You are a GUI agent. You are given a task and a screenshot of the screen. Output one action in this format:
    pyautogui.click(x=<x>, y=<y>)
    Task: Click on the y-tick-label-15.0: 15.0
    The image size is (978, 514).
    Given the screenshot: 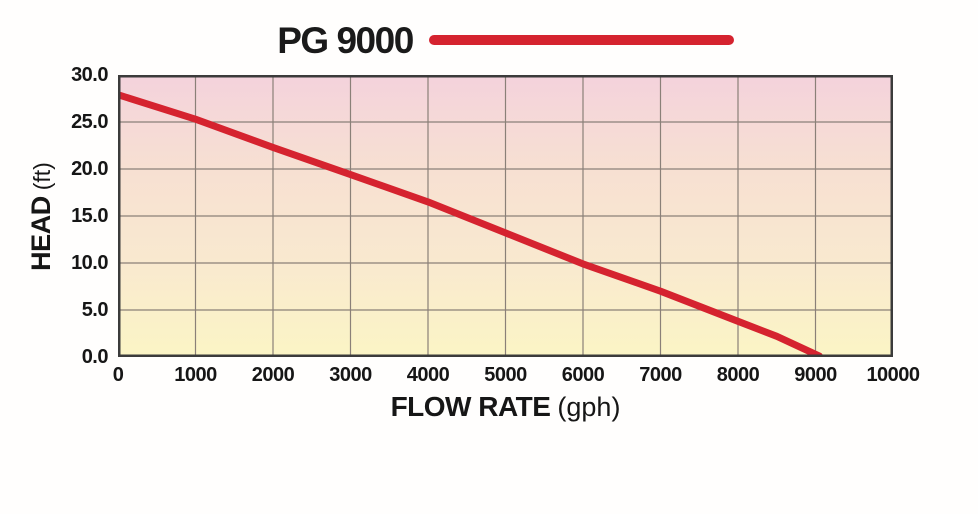 What is the action you would take?
    pyautogui.click(x=89, y=216)
    